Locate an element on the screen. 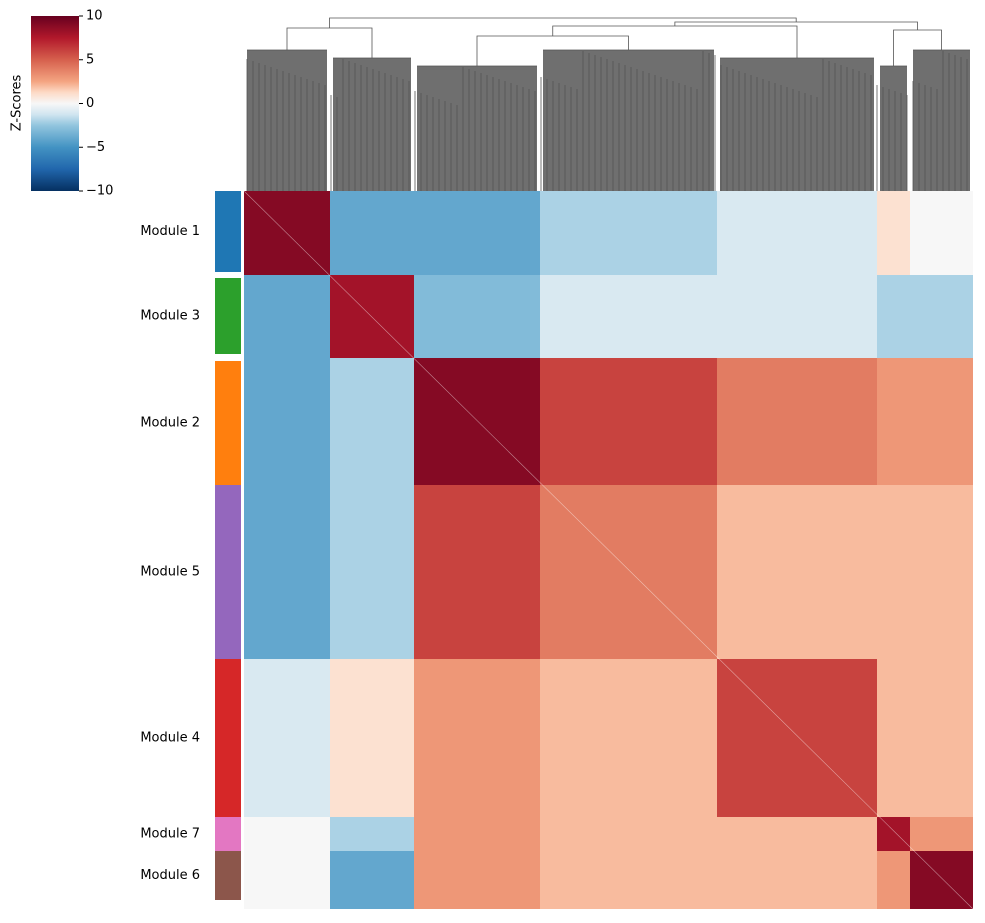 Image resolution: width=985 pixels, height=923 pixels. dendrogram-branch is located at coordinates (563, 22).